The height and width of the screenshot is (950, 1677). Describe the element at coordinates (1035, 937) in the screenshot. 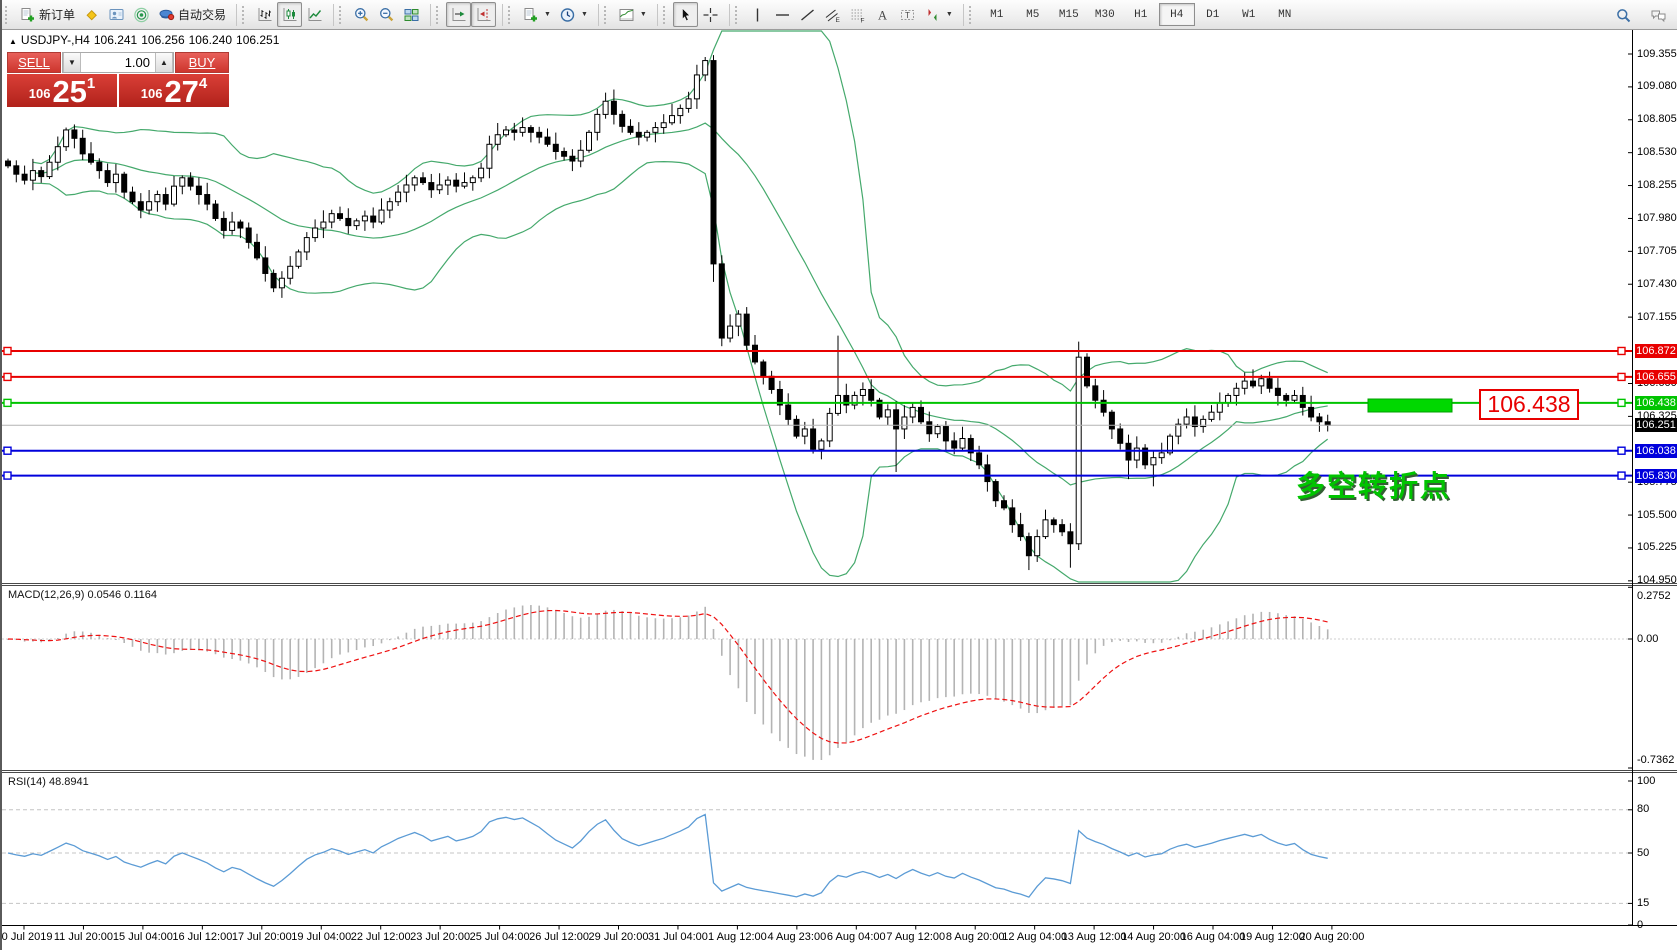

I see `time-axis-label: 12 Aug 04:00` at that location.